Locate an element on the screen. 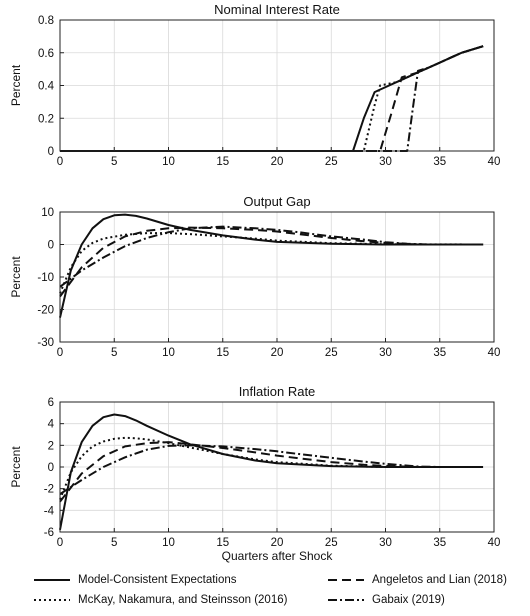  y-tick-label: -20 is located at coordinates (45, 311).